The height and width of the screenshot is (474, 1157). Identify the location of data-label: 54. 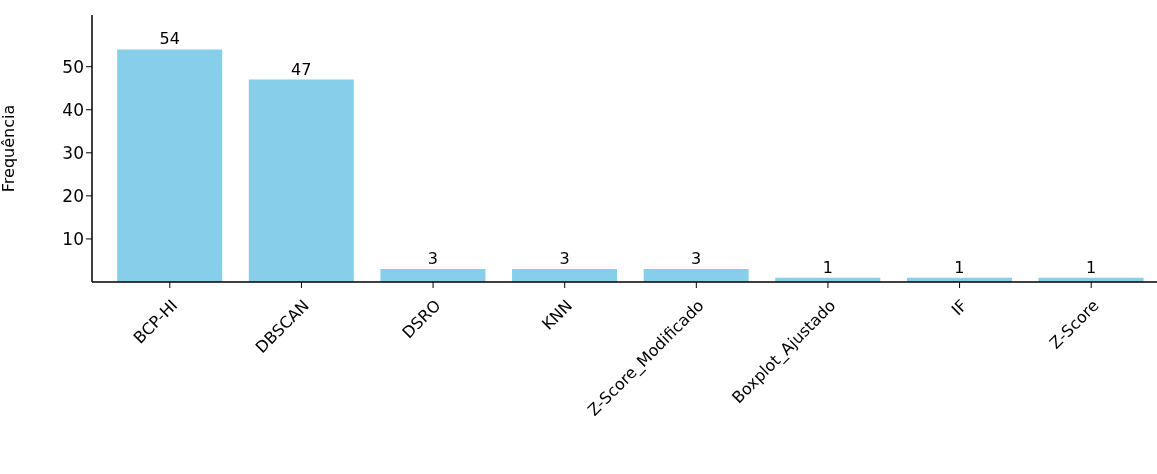
(169, 39).